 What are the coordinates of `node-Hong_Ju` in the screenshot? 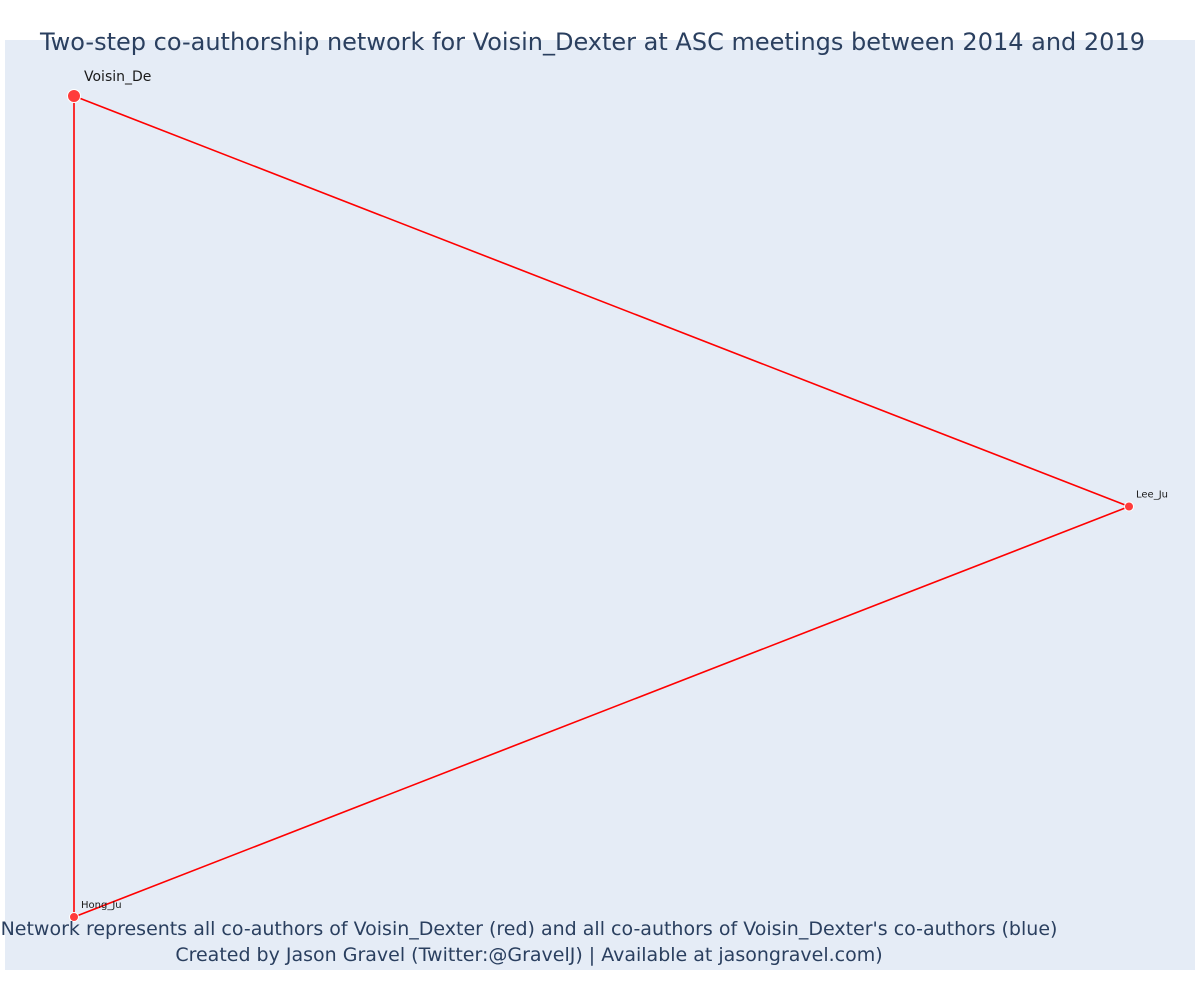 It's located at (74, 917).